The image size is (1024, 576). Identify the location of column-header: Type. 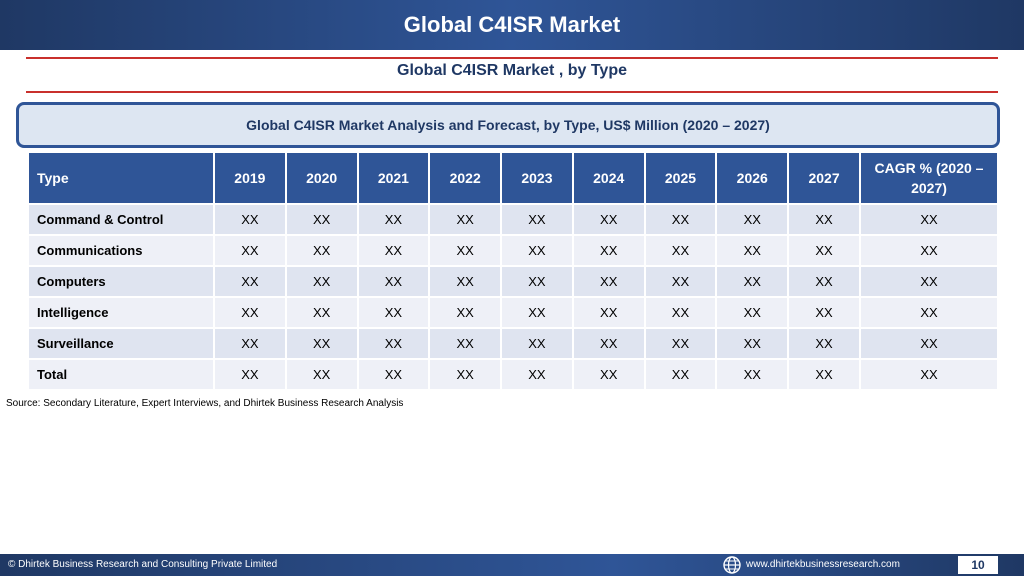
(121, 178).